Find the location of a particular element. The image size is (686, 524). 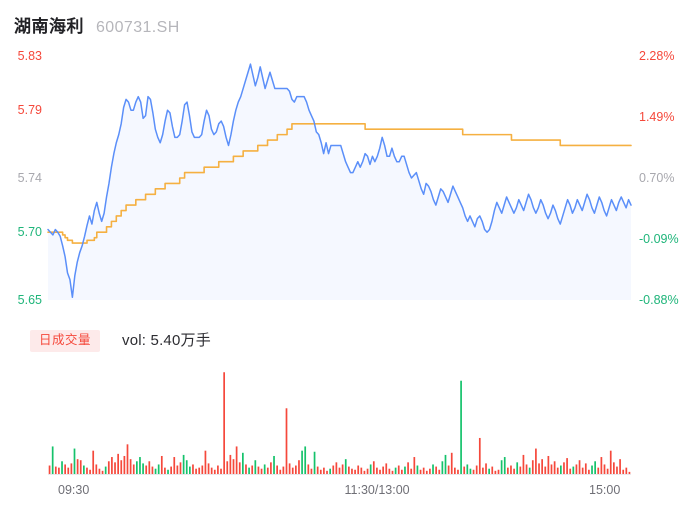

price-tick-1: 5.79 is located at coordinates (29, 110).